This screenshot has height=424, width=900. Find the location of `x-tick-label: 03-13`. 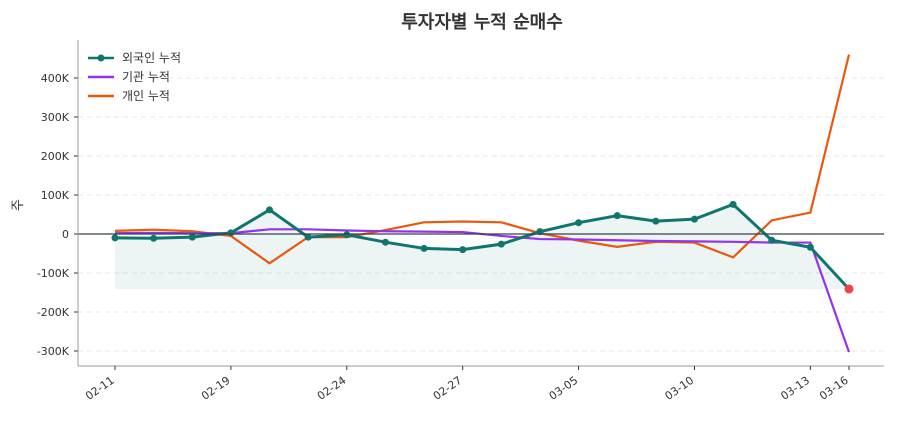

x-tick-label: 03-13 is located at coordinates (795, 388).